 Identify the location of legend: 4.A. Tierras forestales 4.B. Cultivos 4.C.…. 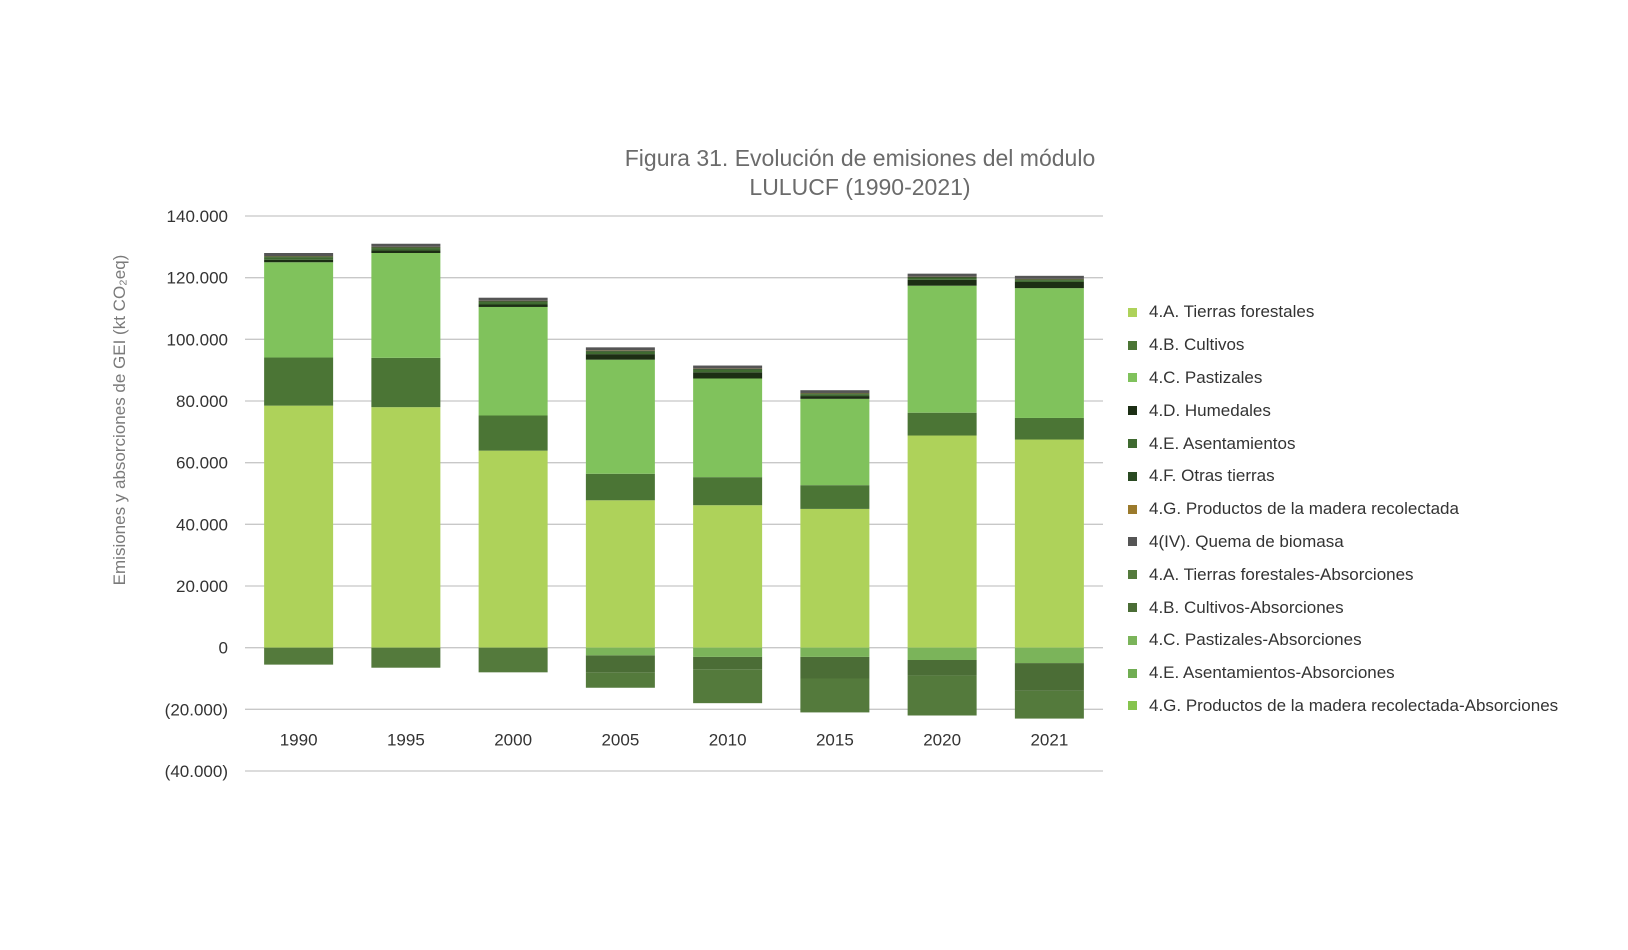
(1373, 509).